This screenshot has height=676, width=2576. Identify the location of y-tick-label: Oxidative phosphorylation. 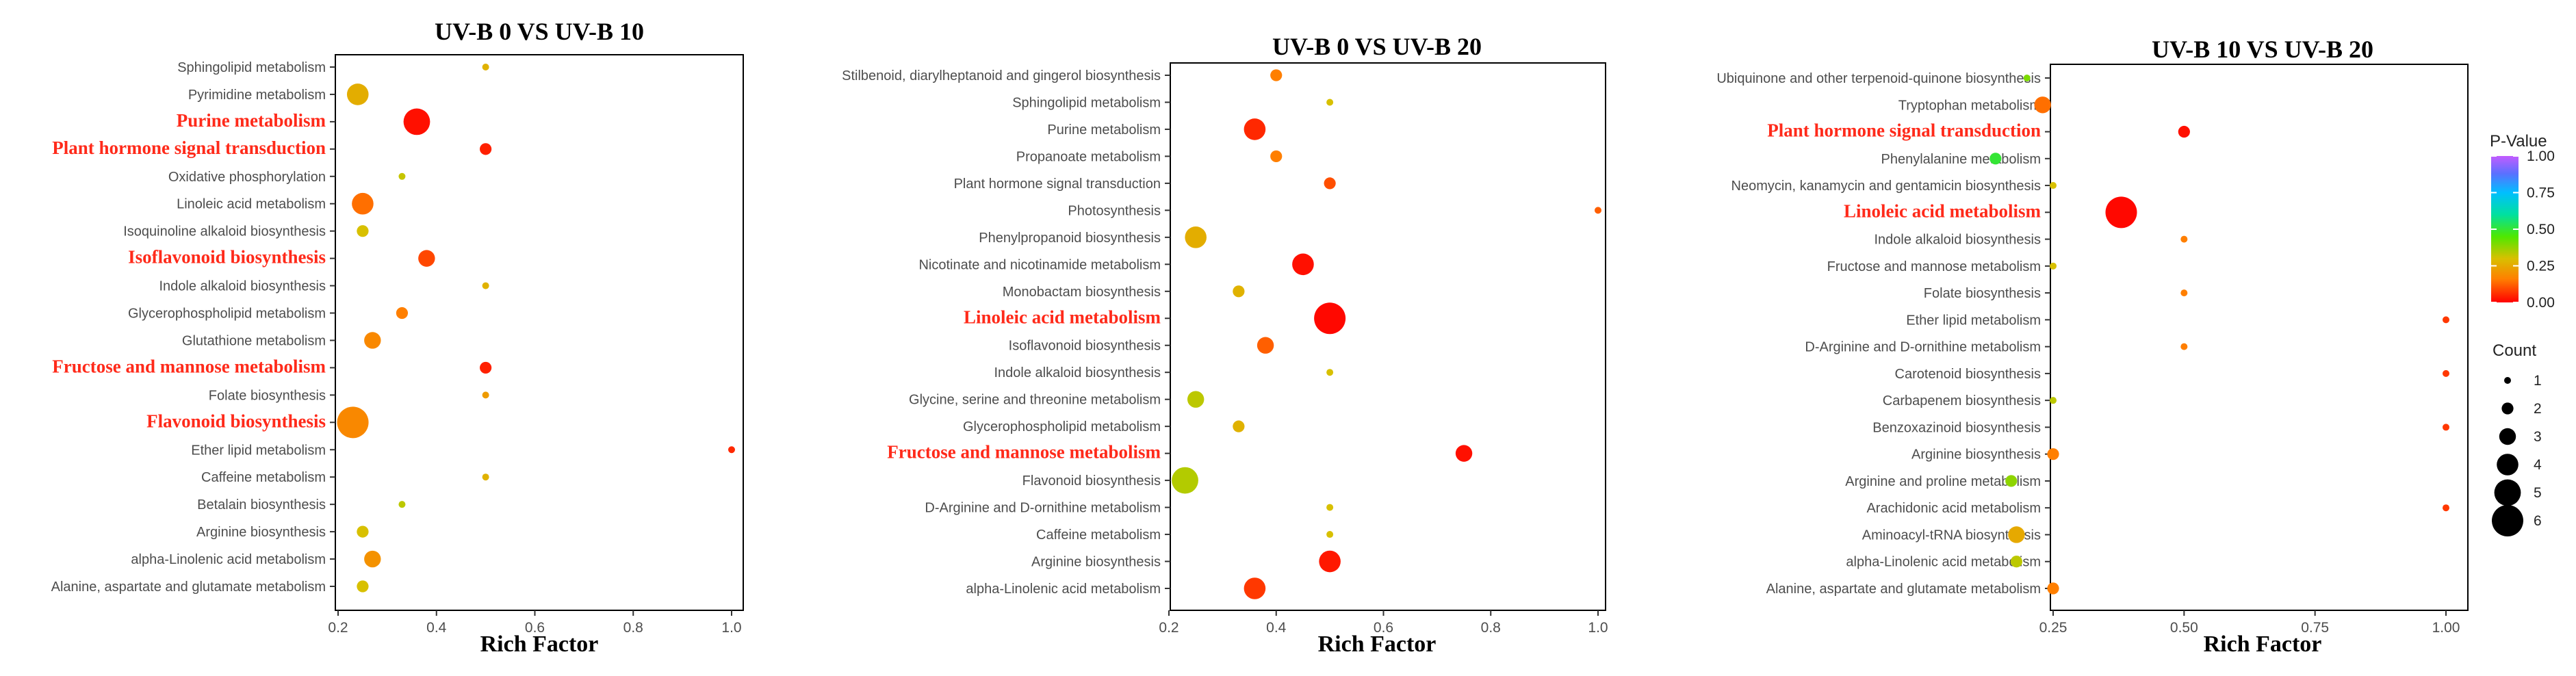
(247, 177).